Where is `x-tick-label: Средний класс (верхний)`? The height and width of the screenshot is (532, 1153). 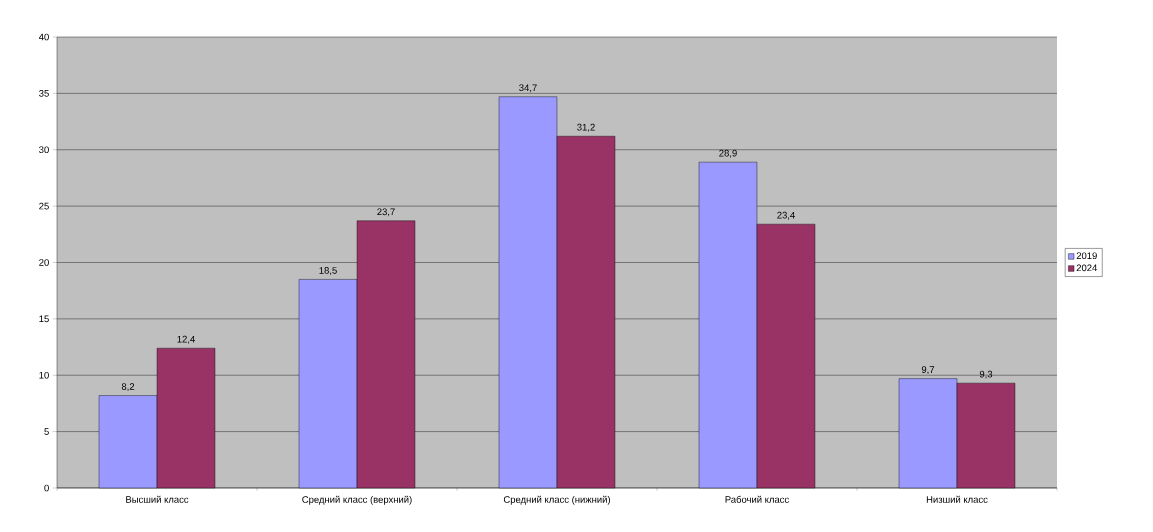 x-tick-label: Средний класс (верхний) is located at coordinates (357, 500).